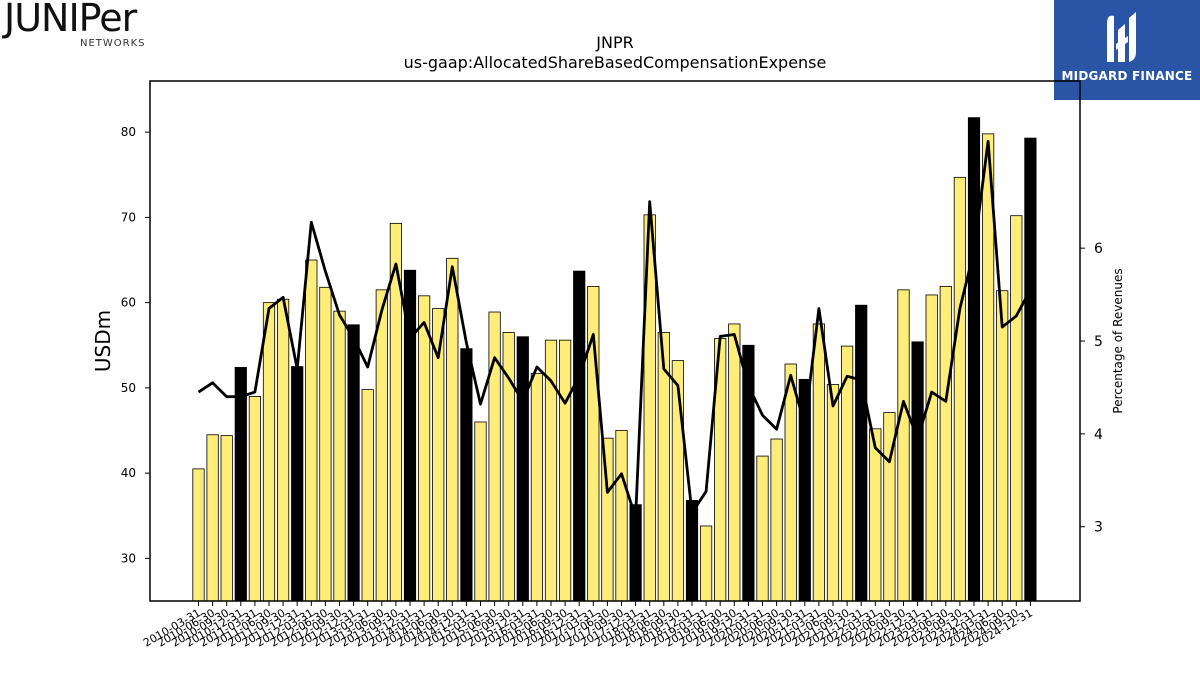  Describe the element at coordinates (128, 303) in the screenshot. I see `y-tick-label: 60` at that location.